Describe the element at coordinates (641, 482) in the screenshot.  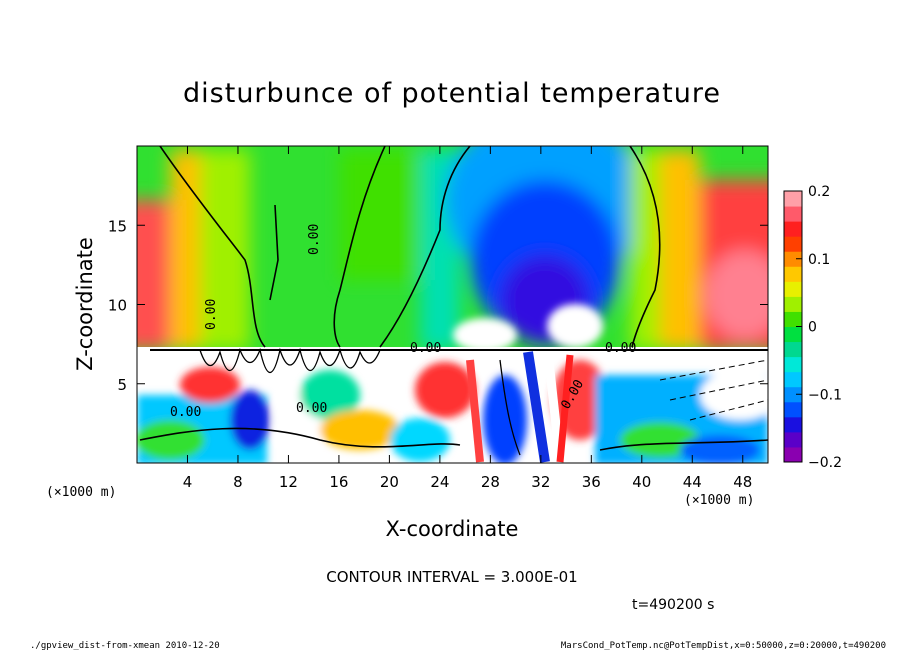
I see `x-tick-label: 40` at that location.